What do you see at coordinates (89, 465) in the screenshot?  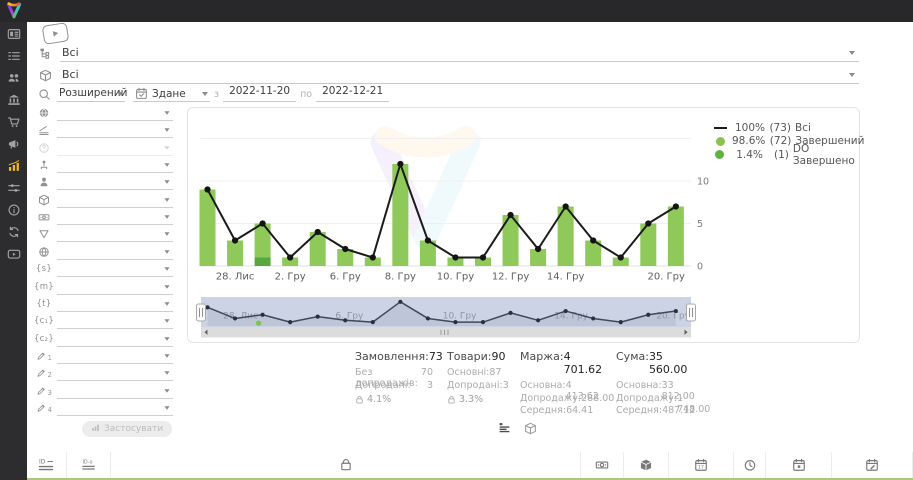 I see `table-header-cell-id-o: ID-o` at bounding box center [89, 465].